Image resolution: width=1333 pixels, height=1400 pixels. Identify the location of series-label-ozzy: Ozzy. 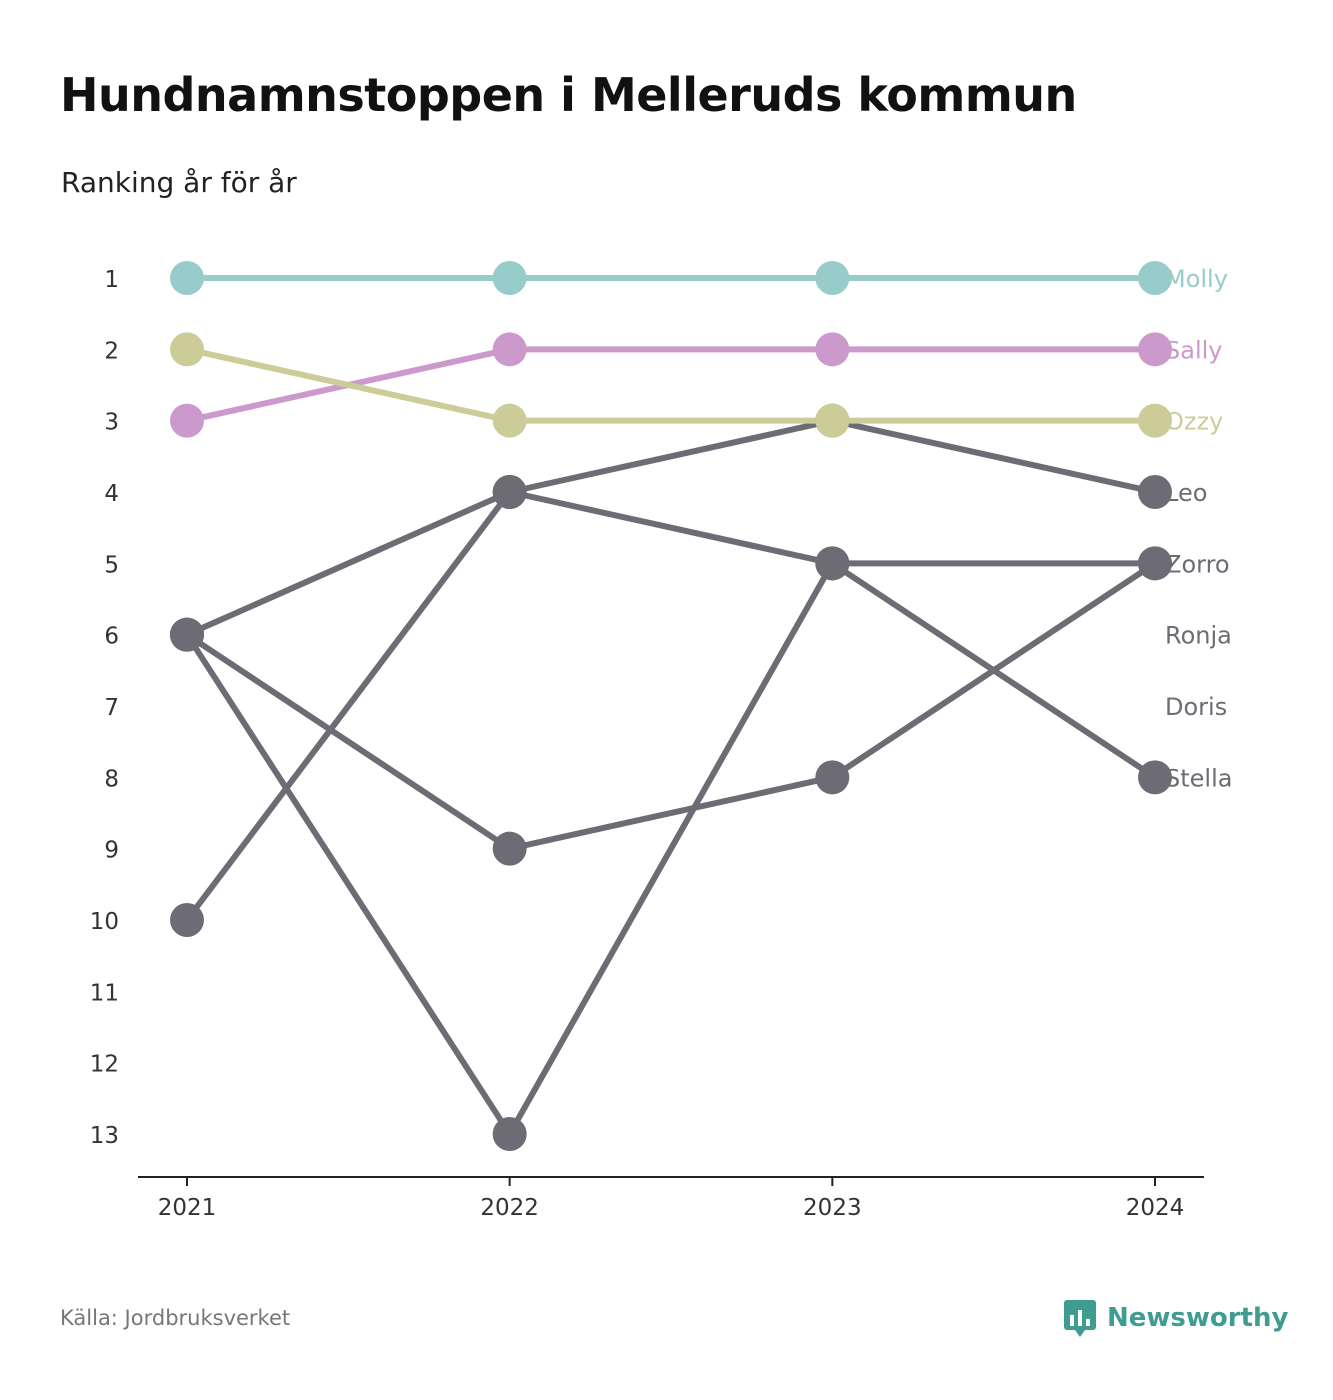
(1194, 422).